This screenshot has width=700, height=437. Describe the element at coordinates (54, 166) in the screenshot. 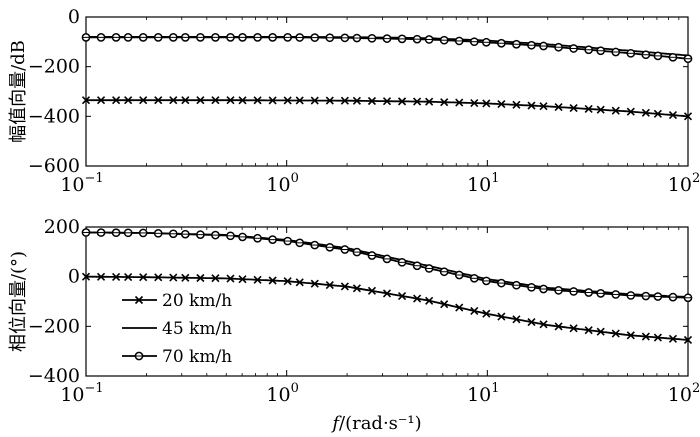

I see `y-tick-label: −600` at that location.